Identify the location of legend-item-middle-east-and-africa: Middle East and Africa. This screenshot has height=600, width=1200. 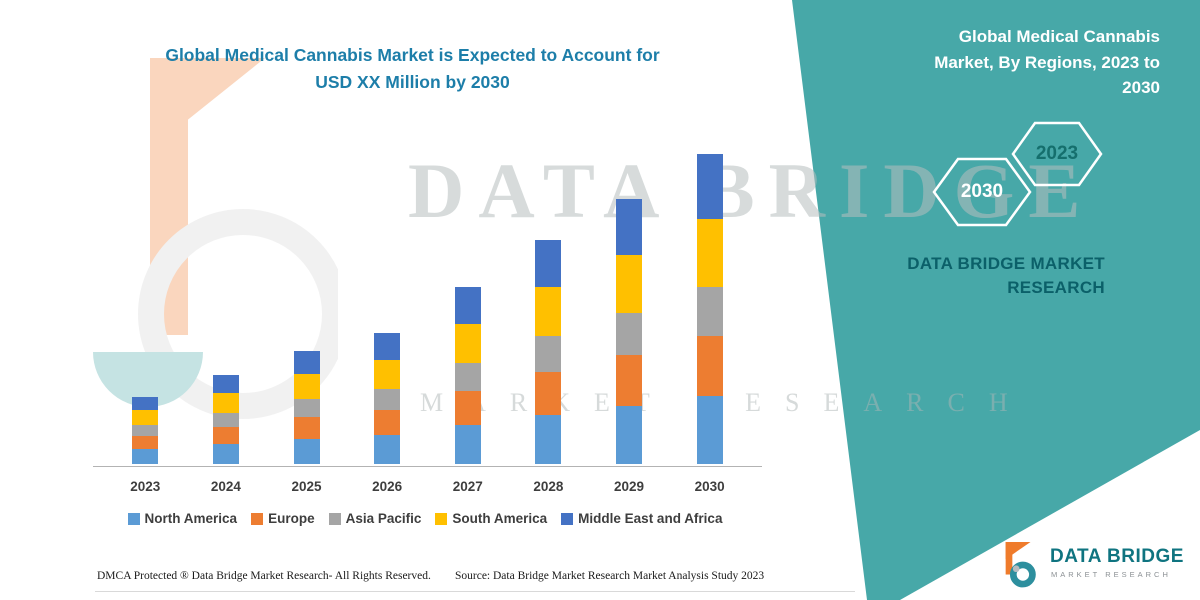
(641, 518).